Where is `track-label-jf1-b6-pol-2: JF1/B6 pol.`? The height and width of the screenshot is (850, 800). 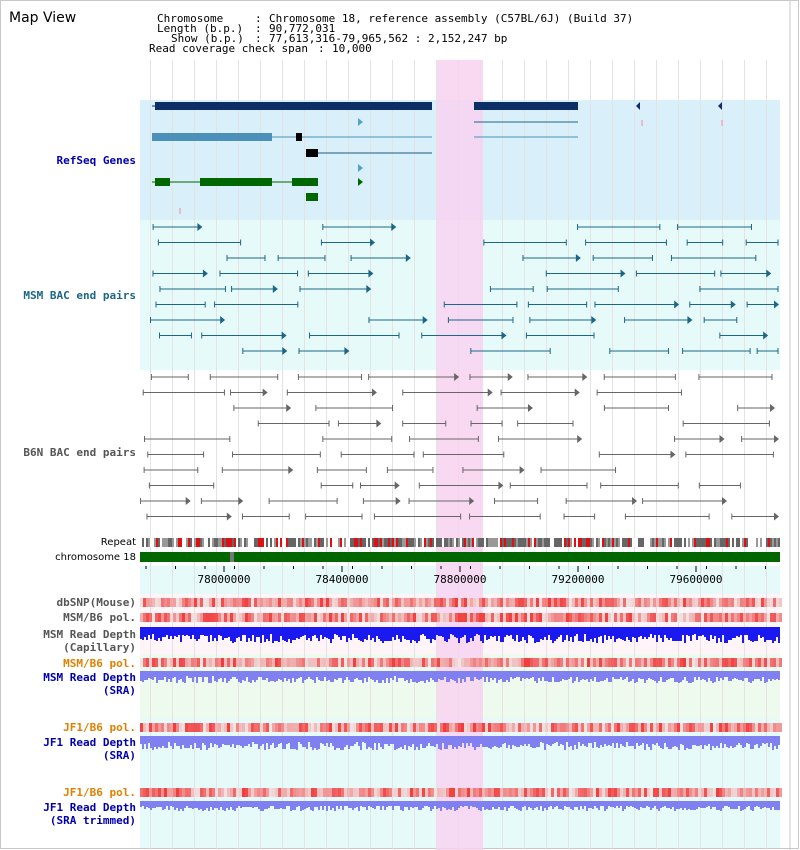
track-label-jf1-b6-pol-2: JF1/B6 pol. is located at coordinates (99, 792).